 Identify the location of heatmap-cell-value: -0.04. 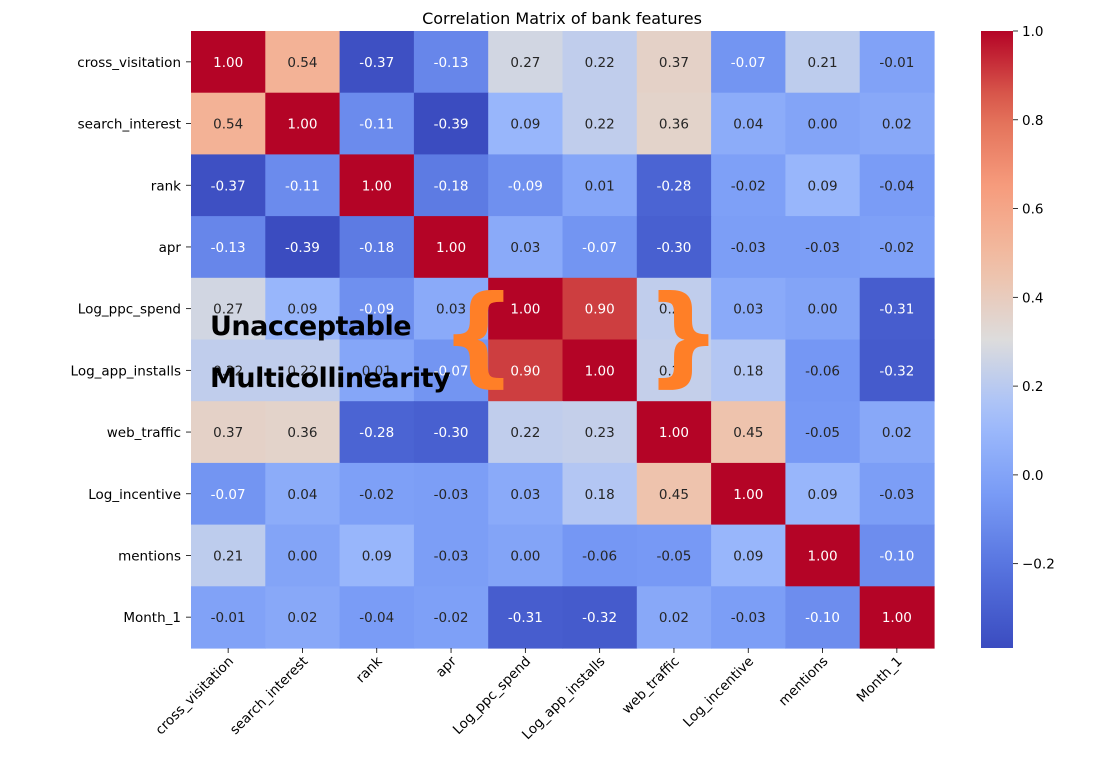
(376, 618).